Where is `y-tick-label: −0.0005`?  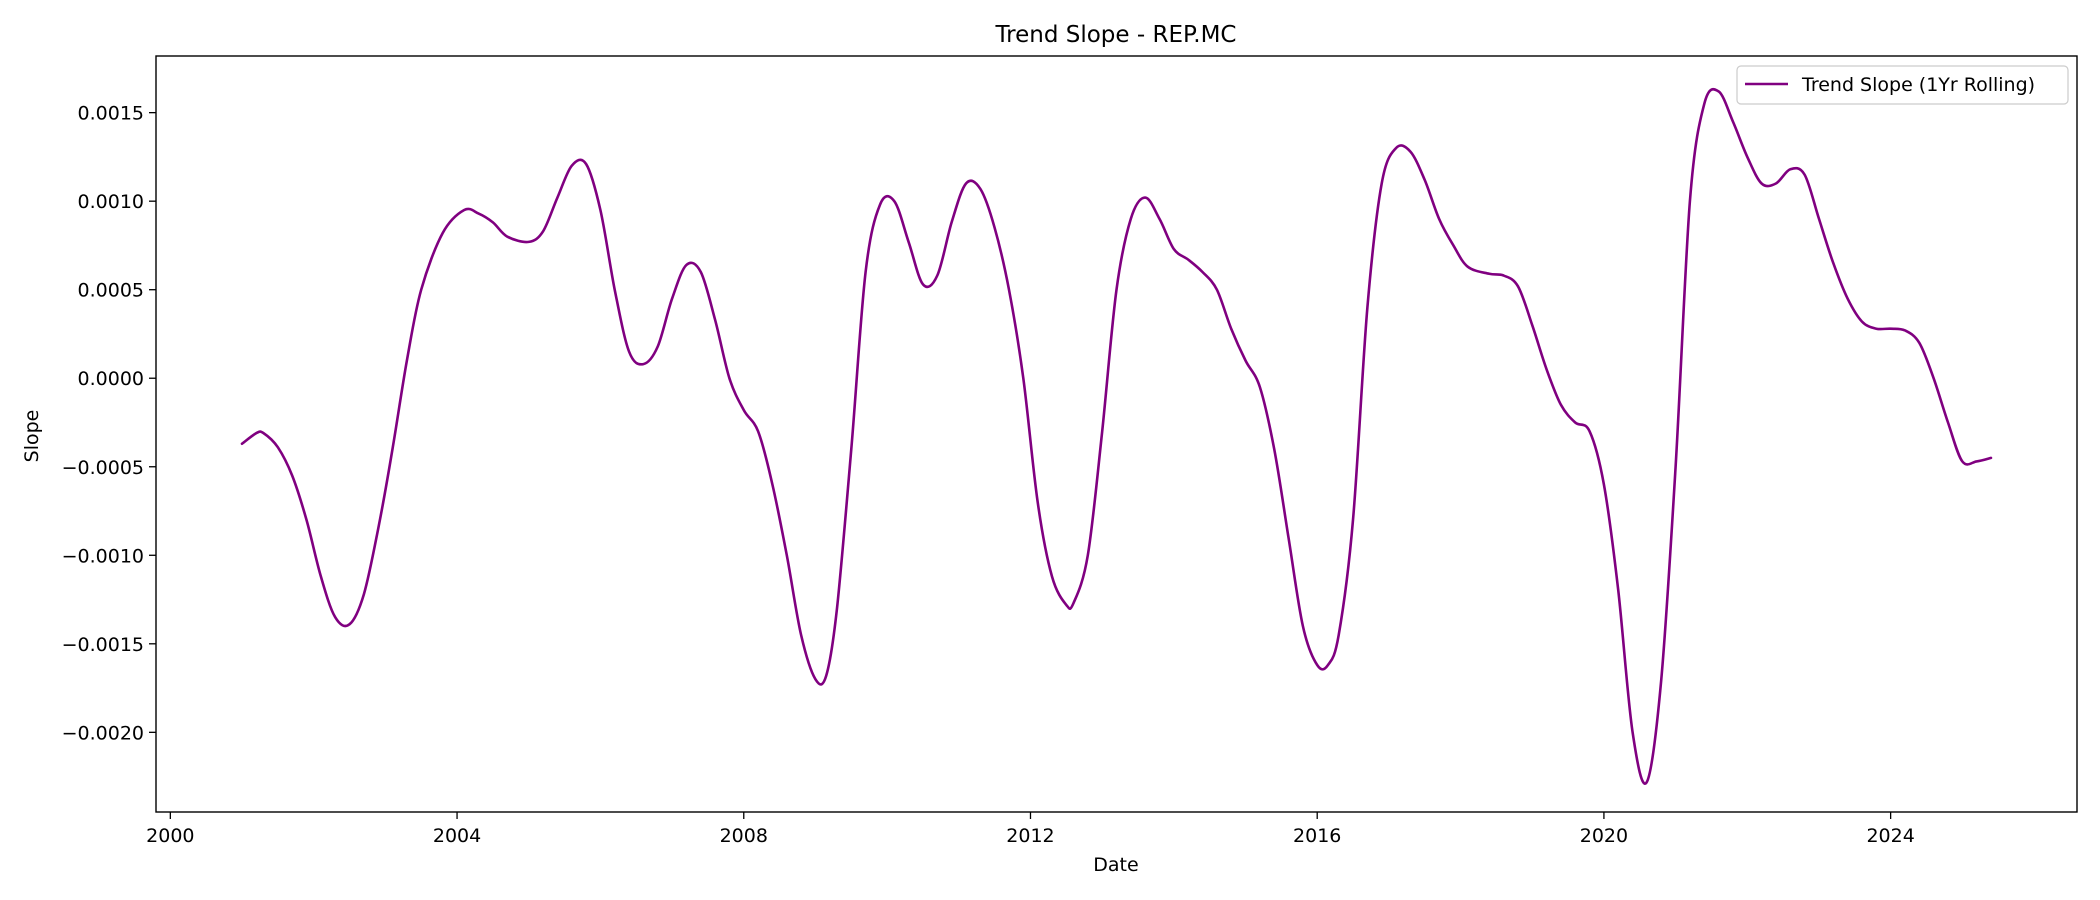
y-tick-label: −0.0005 is located at coordinates (103, 468).